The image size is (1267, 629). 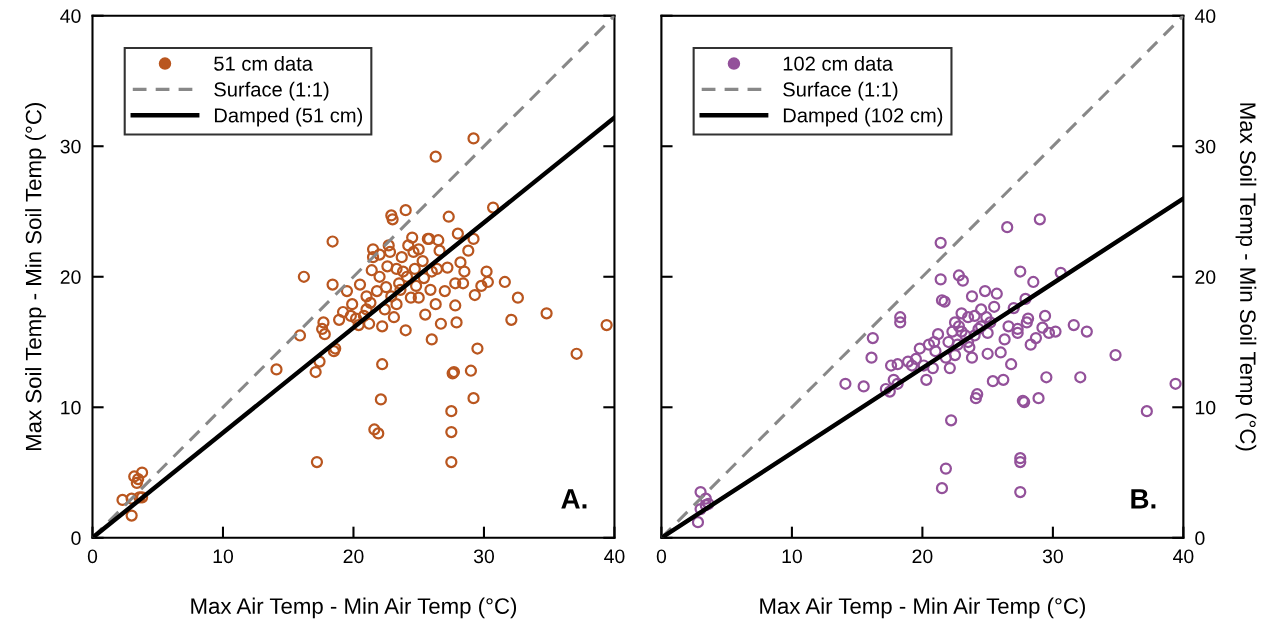 What do you see at coordinates (1205, 407) in the screenshot?
I see `y2-tick-label: 10` at bounding box center [1205, 407].